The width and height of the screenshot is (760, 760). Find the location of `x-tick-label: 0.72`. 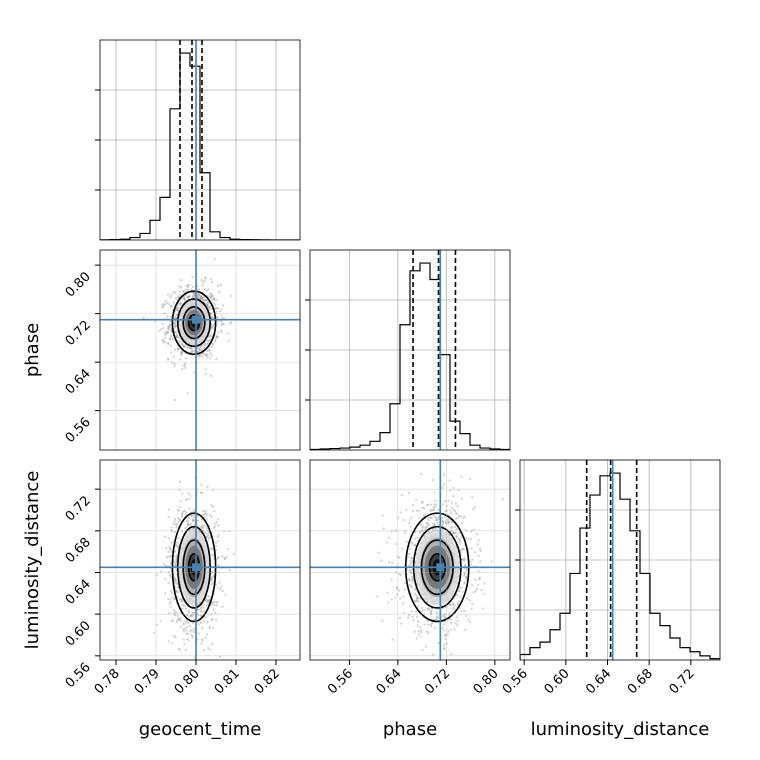

x-tick-label: 0.72 is located at coordinates (437, 681).